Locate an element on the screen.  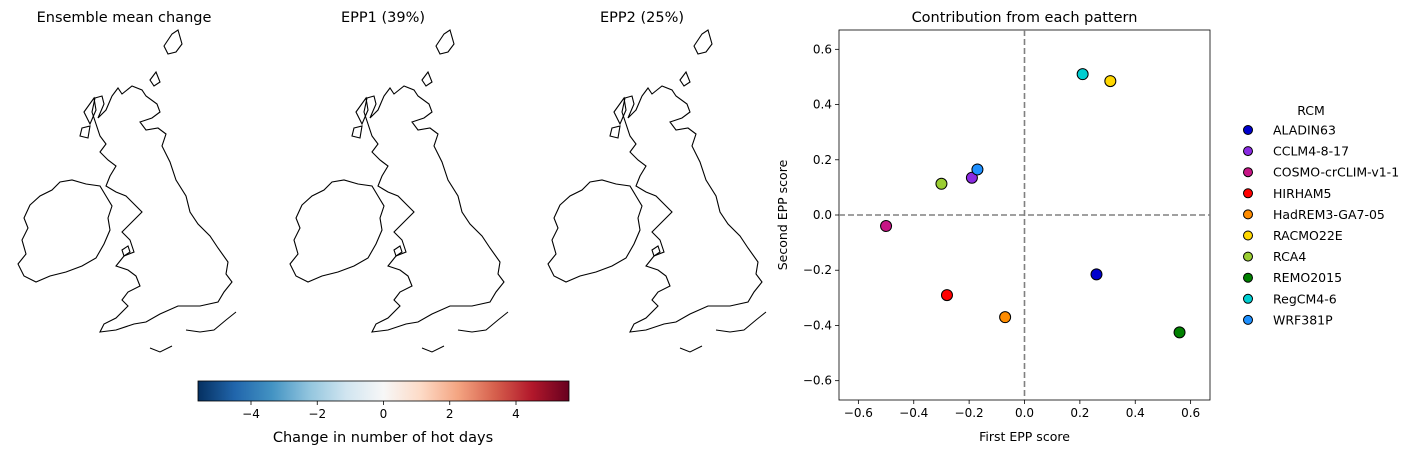
x-tick-label: 0.2 is located at coordinates (1079, 413).